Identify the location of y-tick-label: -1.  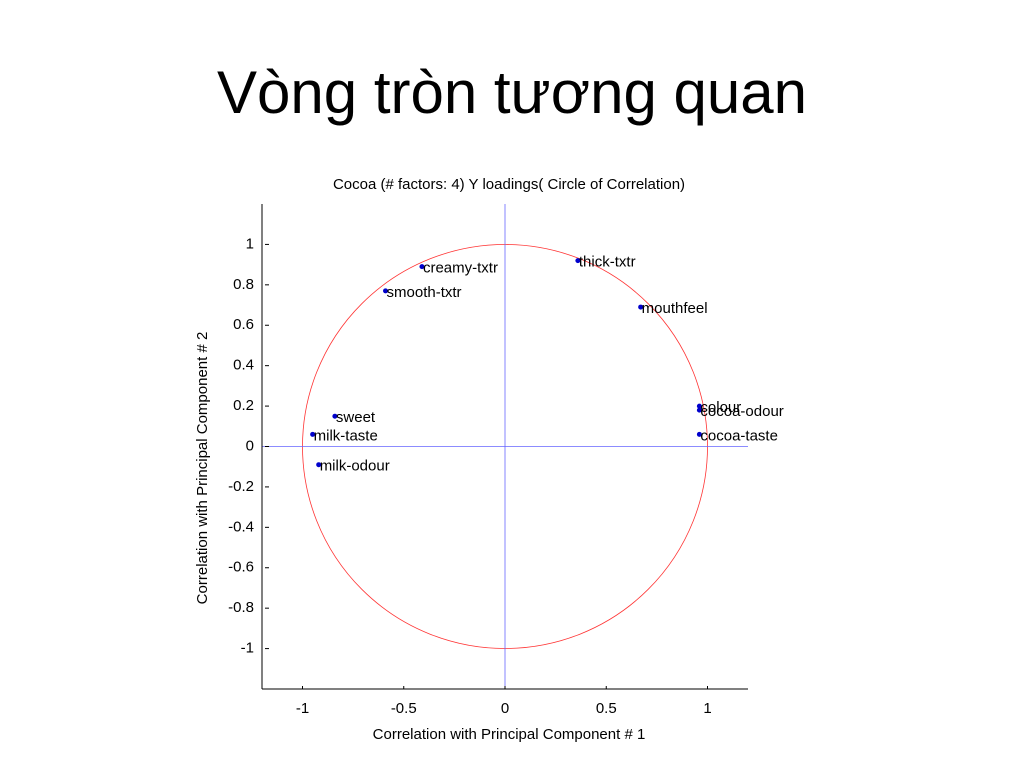
(247, 648).